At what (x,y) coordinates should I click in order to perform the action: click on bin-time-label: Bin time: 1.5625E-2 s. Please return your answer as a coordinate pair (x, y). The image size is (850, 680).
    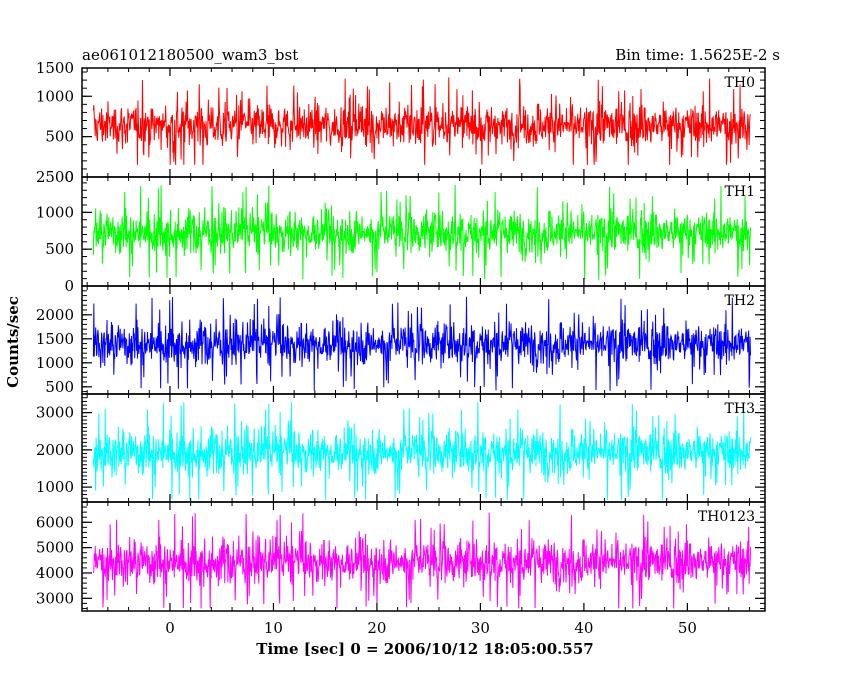
    Looking at the image, I should click on (697, 55).